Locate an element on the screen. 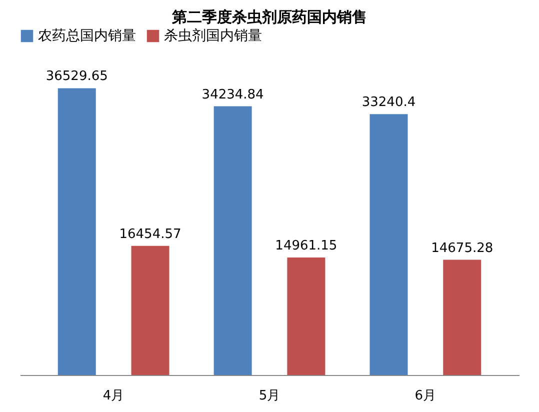 This screenshot has width=539, height=412. x-tick-label: 6月 is located at coordinates (425, 396).